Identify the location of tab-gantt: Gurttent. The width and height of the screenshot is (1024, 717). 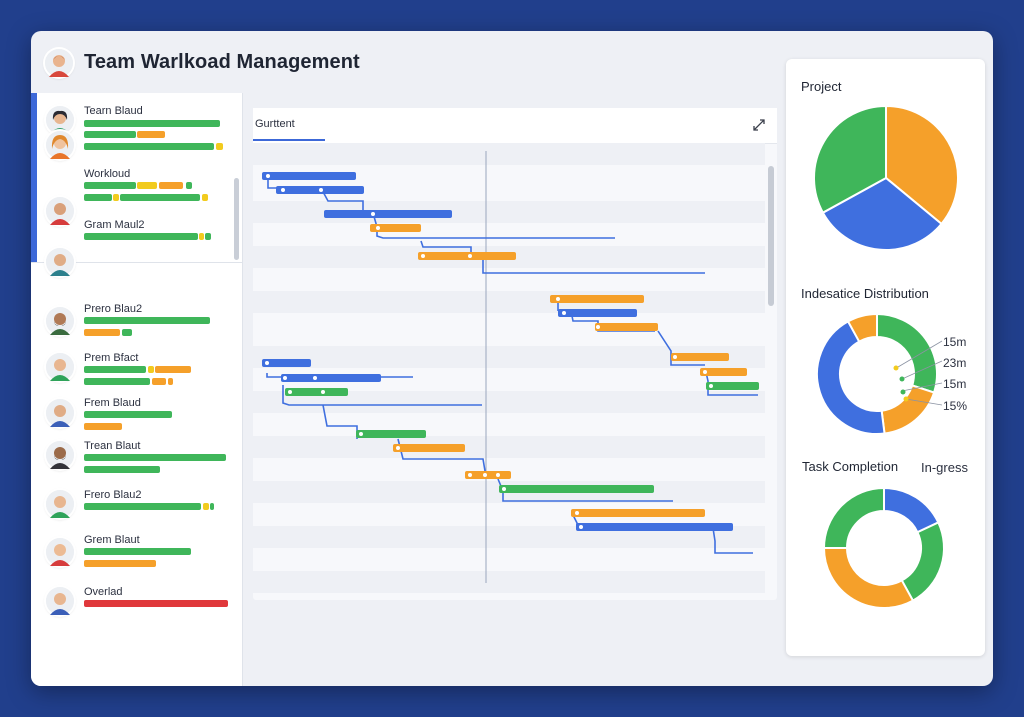
(275, 124).